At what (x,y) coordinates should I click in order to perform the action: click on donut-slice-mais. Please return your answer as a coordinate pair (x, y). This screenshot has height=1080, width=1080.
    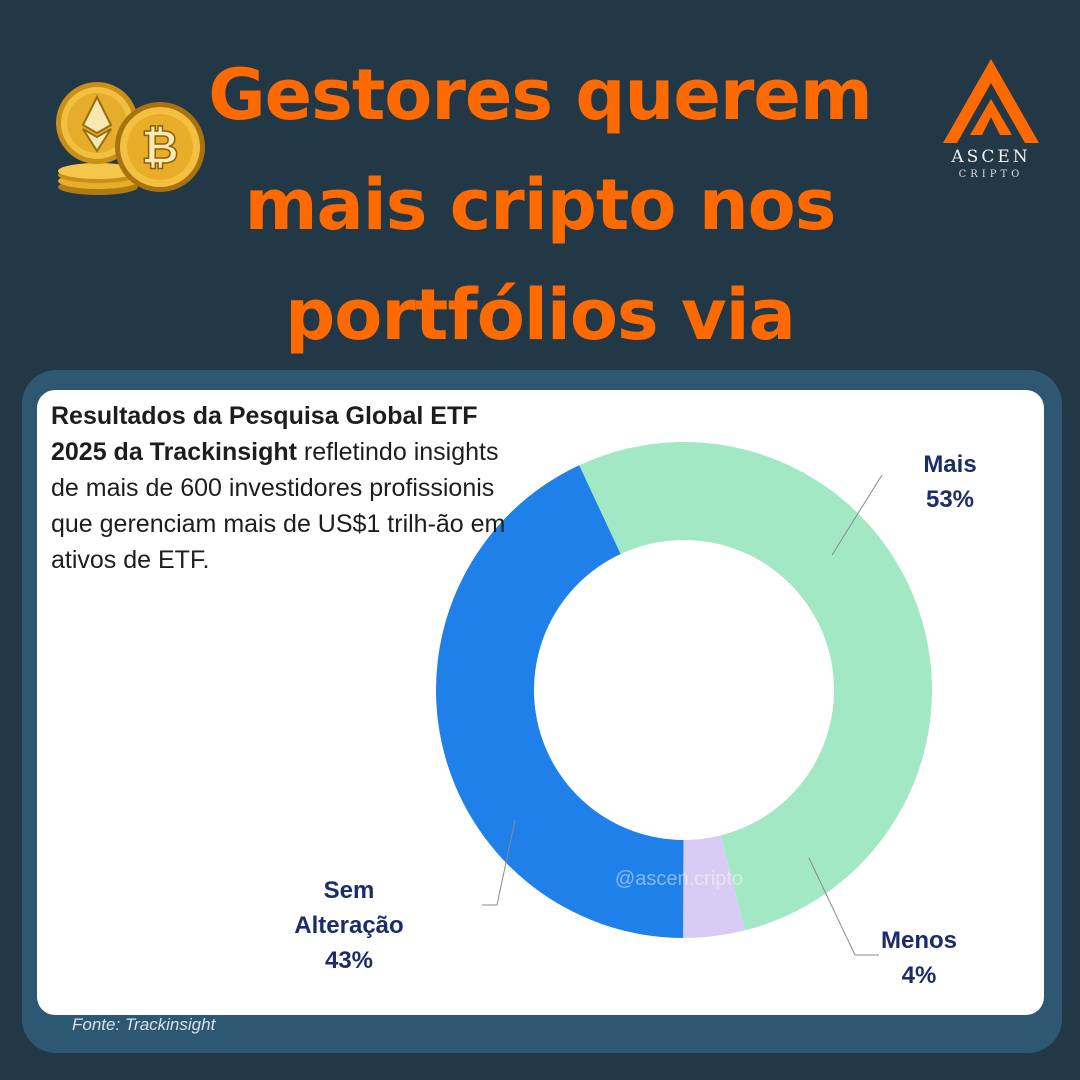
    Looking at the image, I should click on (756, 686).